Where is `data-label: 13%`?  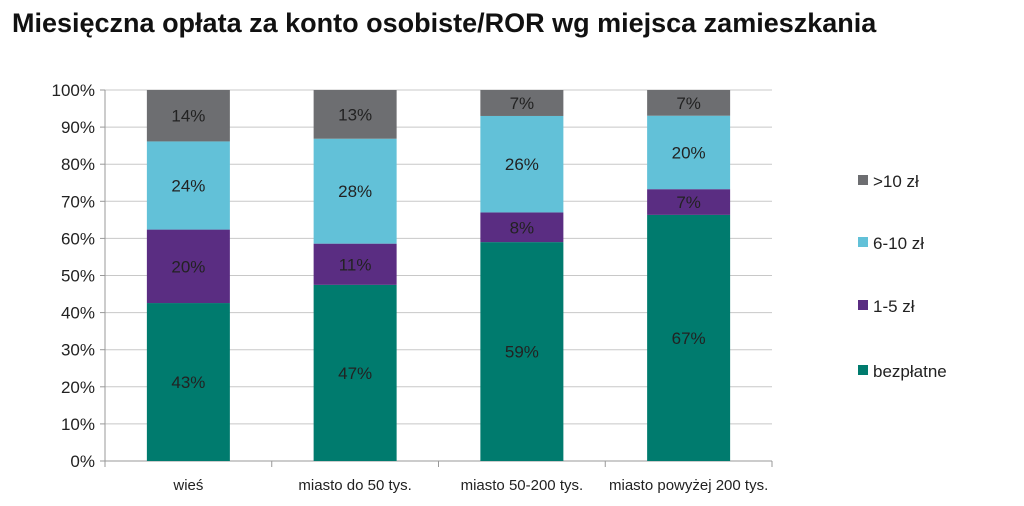
data-label: 13% is located at coordinates (355, 114).